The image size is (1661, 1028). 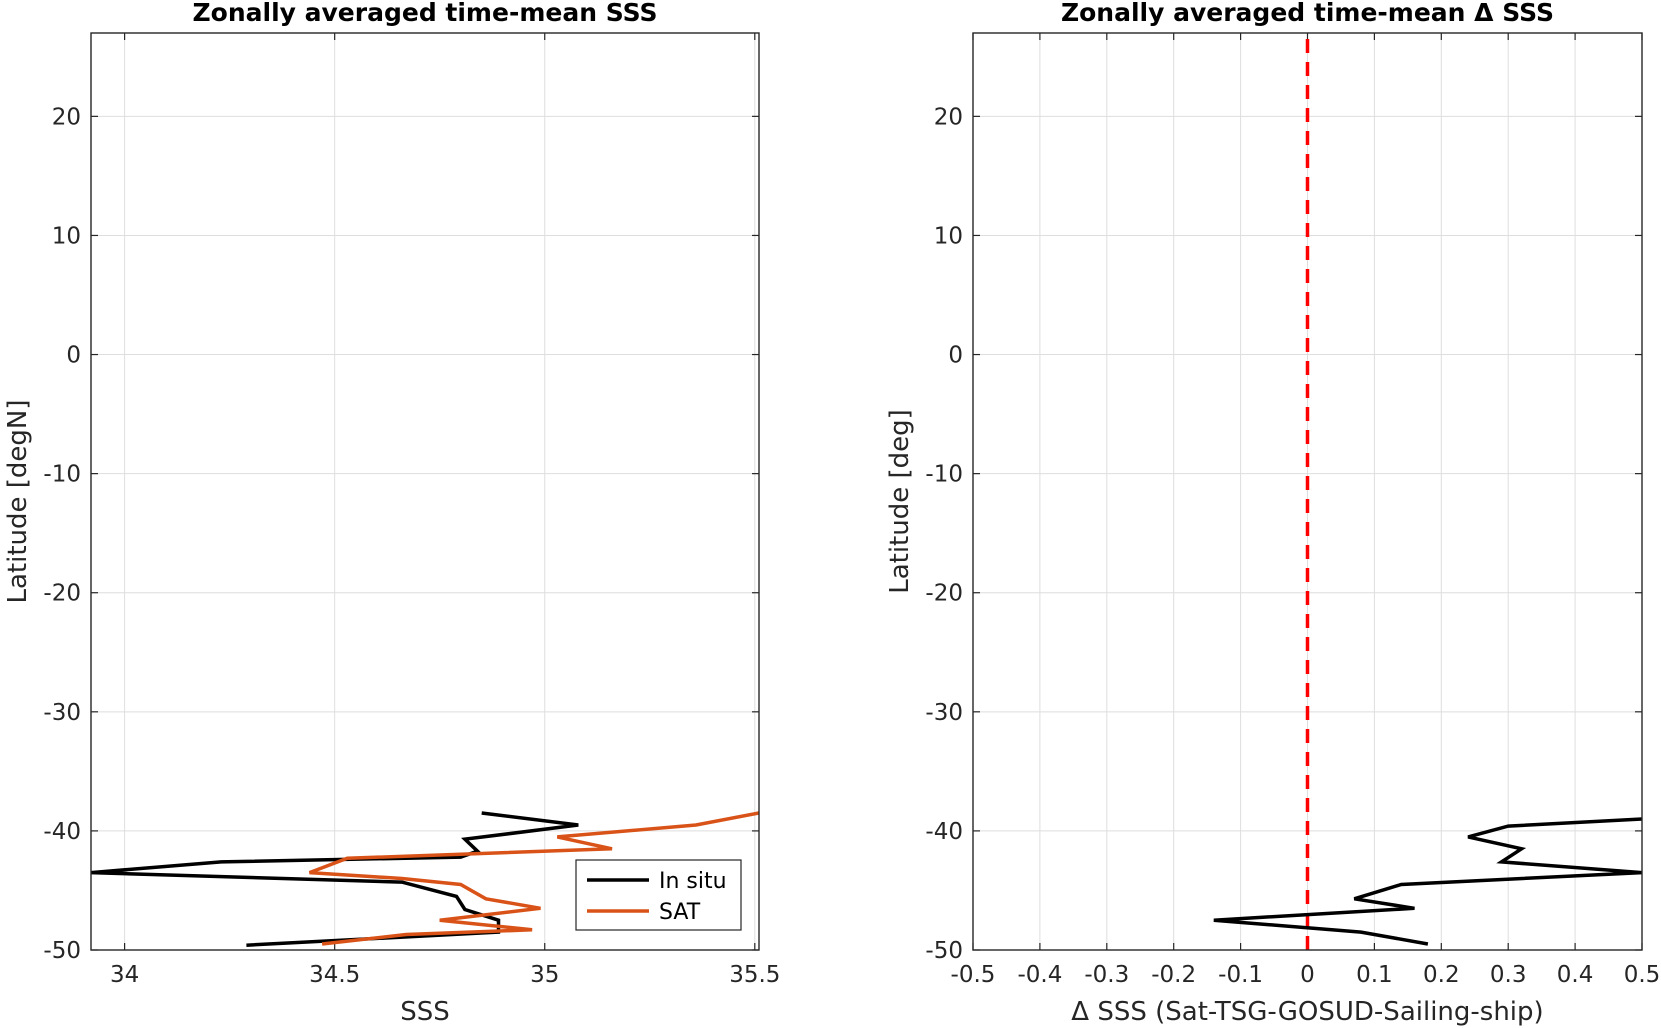 What do you see at coordinates (1508, 975) in the screenshot?
I see `x-tick-label: 0.3` at bounding box center [1508, 975].